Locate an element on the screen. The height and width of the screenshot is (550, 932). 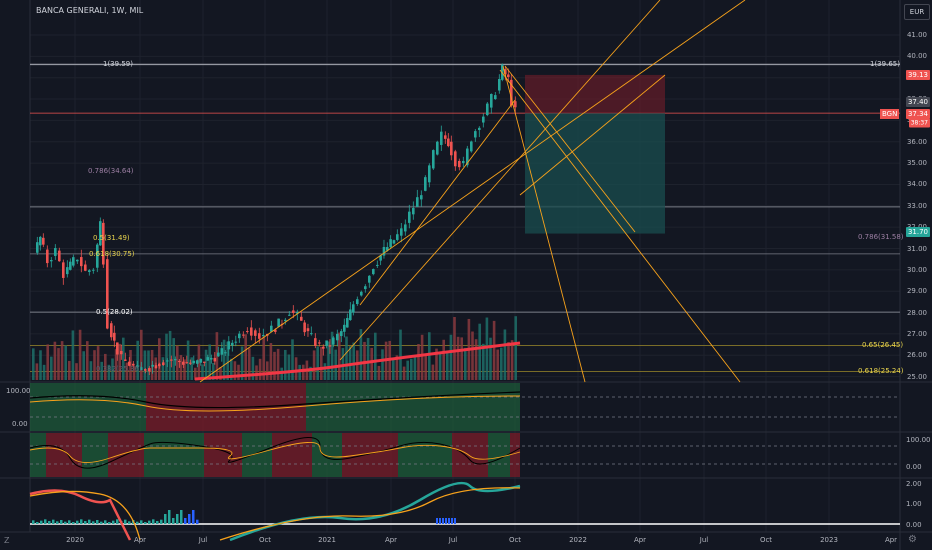
fib-label-786-left: 0.786(34.64) is located at coordinates (111, 171).